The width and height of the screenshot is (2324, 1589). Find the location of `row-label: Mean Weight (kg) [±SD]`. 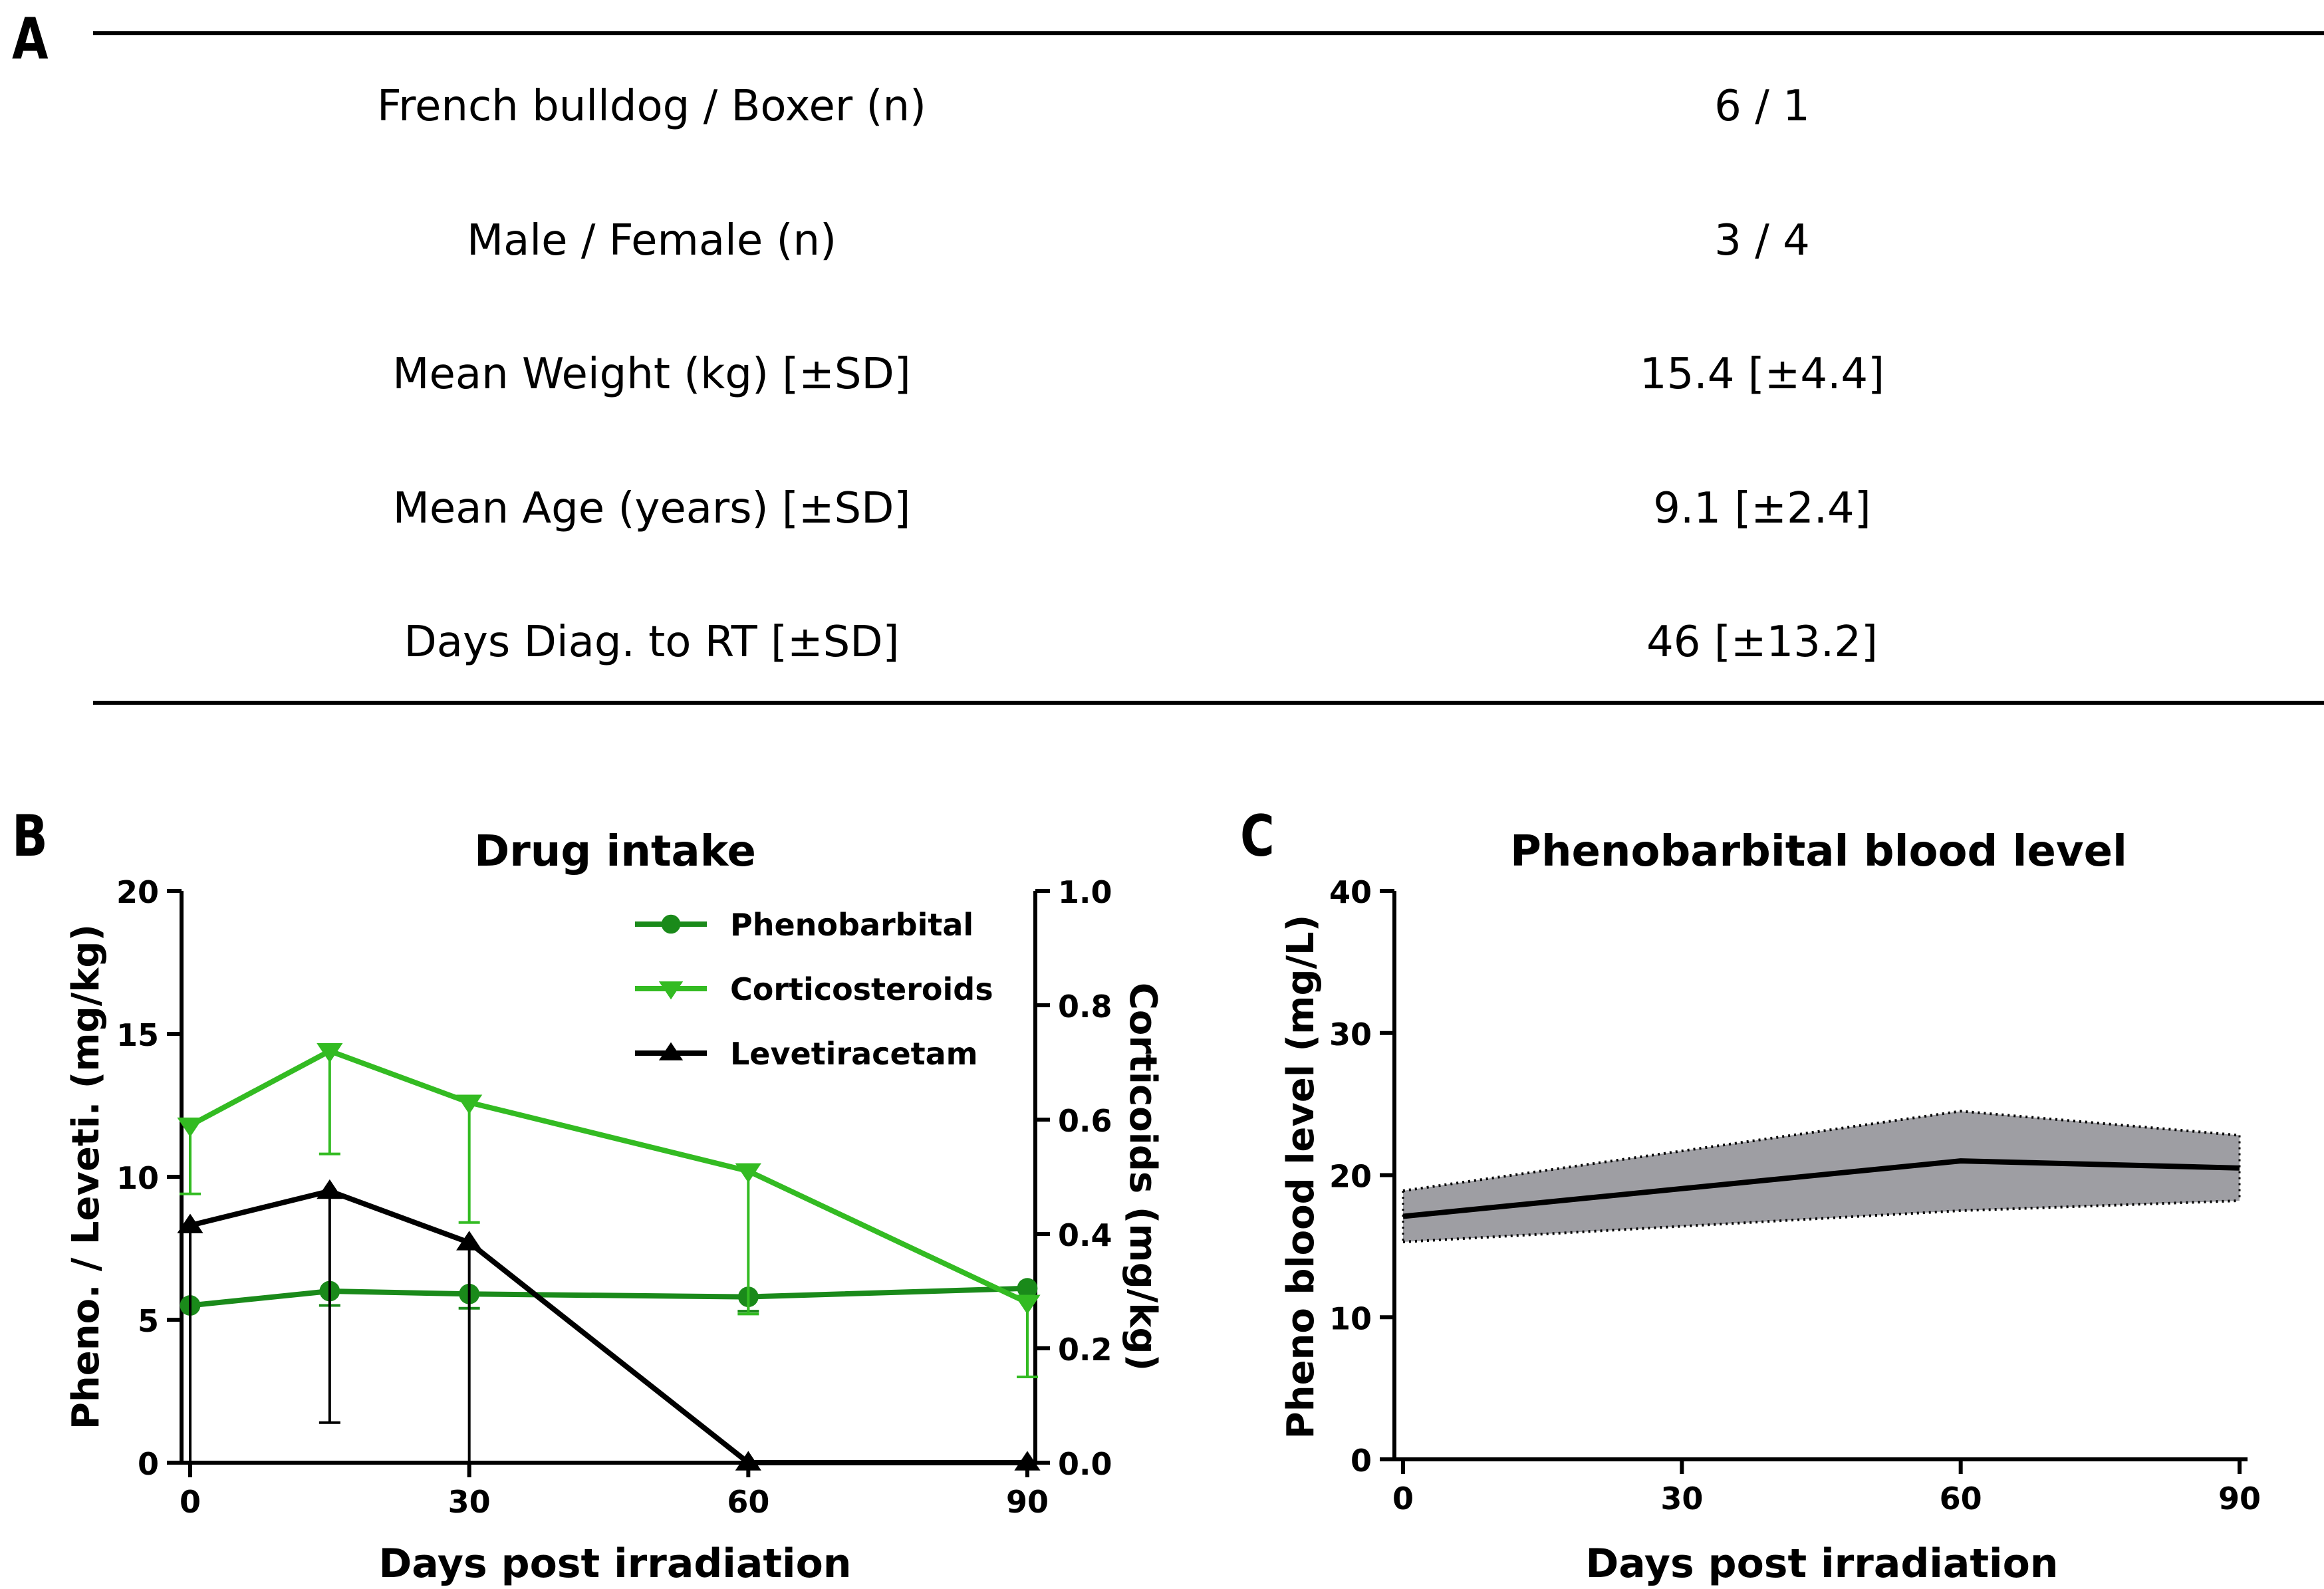

row-label: Mean Weight (kg) [±SD] is located at coordinates (651, 374).